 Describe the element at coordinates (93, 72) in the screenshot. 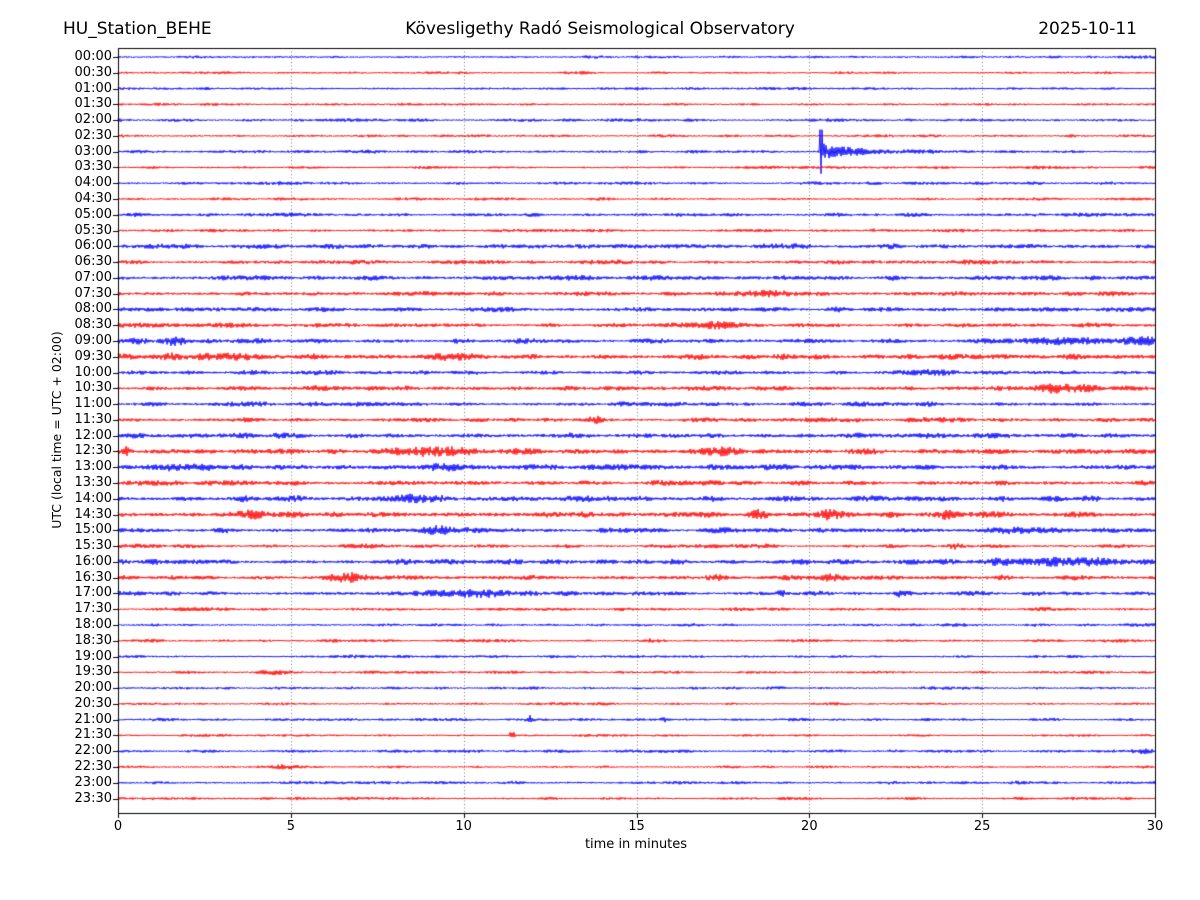

I see `y-tick-label: 00:30` at that location.